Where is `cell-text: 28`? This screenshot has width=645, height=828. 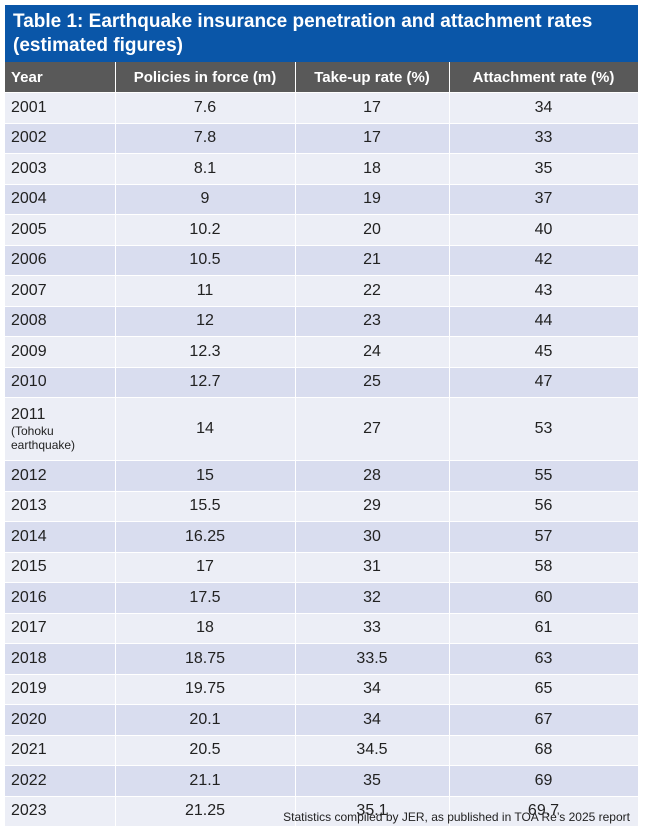
cell-text: 28 is located at coordinates (372, 475).